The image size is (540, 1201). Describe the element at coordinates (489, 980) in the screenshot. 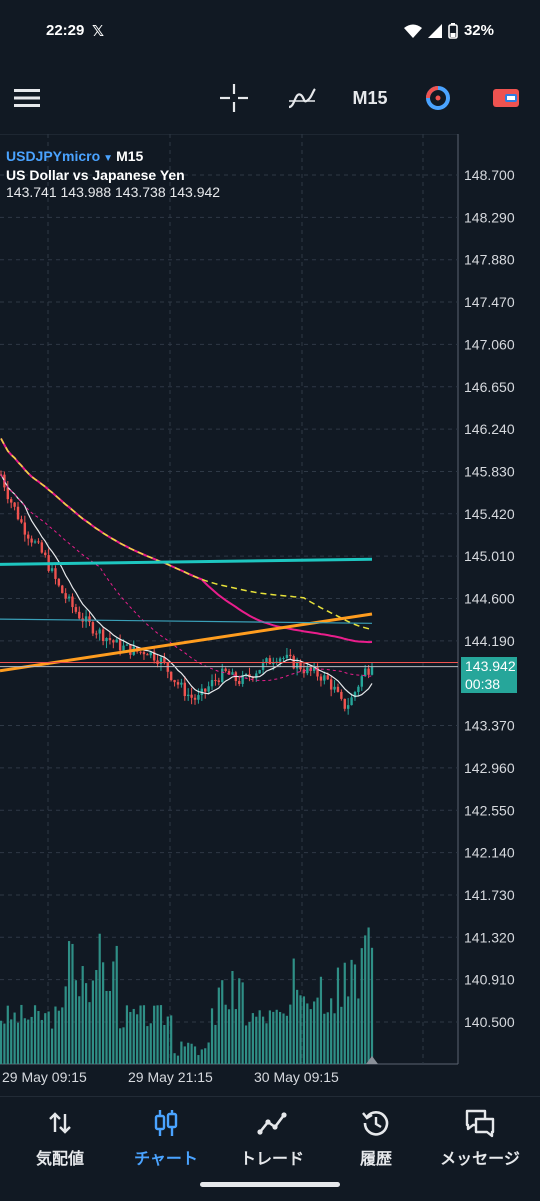

I see `y-tick-label: 140.910` at that location.